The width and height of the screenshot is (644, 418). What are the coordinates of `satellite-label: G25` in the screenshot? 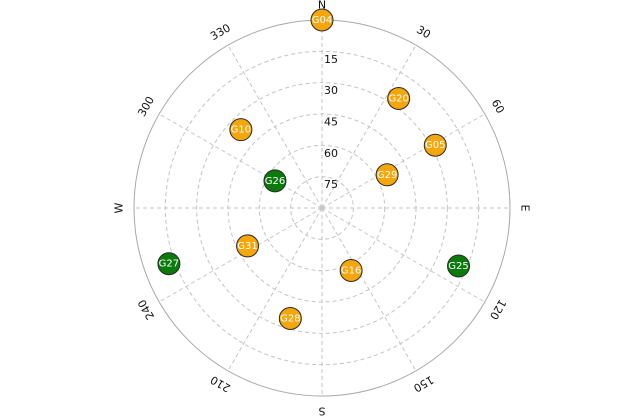 It's located at (458, 266).